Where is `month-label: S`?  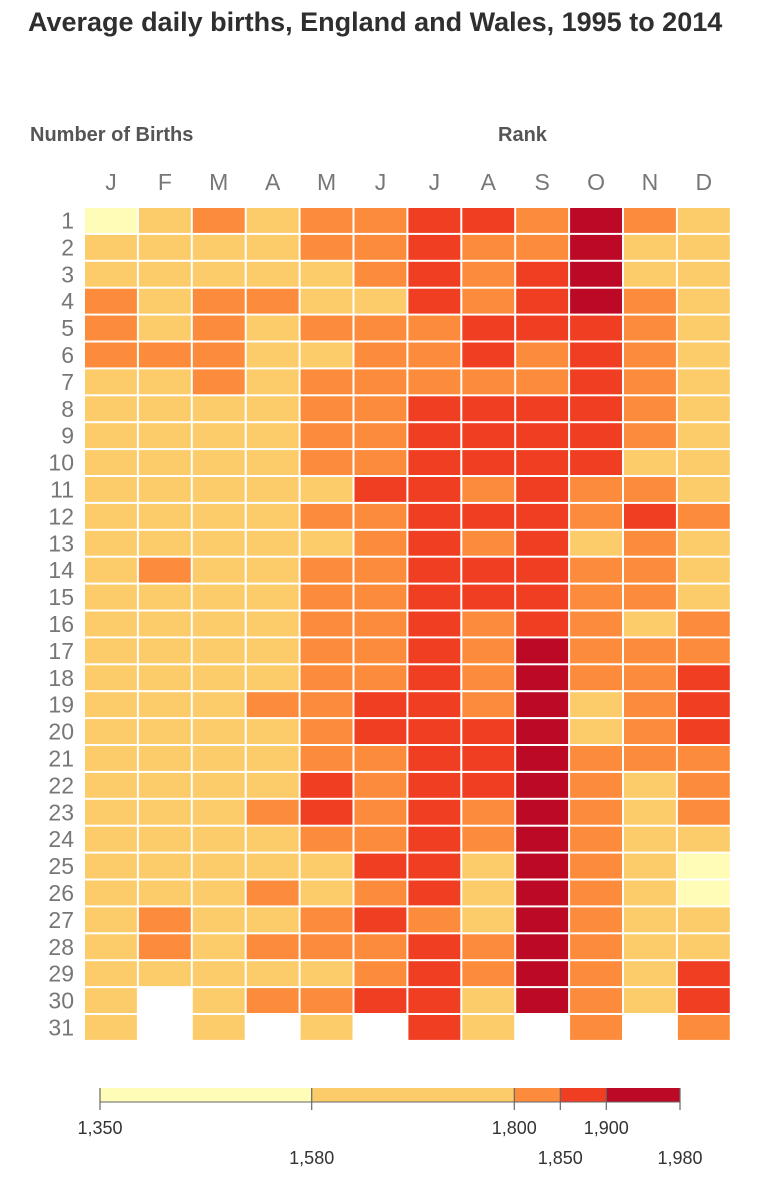
month-label: S is located at coordinates (541, 182).